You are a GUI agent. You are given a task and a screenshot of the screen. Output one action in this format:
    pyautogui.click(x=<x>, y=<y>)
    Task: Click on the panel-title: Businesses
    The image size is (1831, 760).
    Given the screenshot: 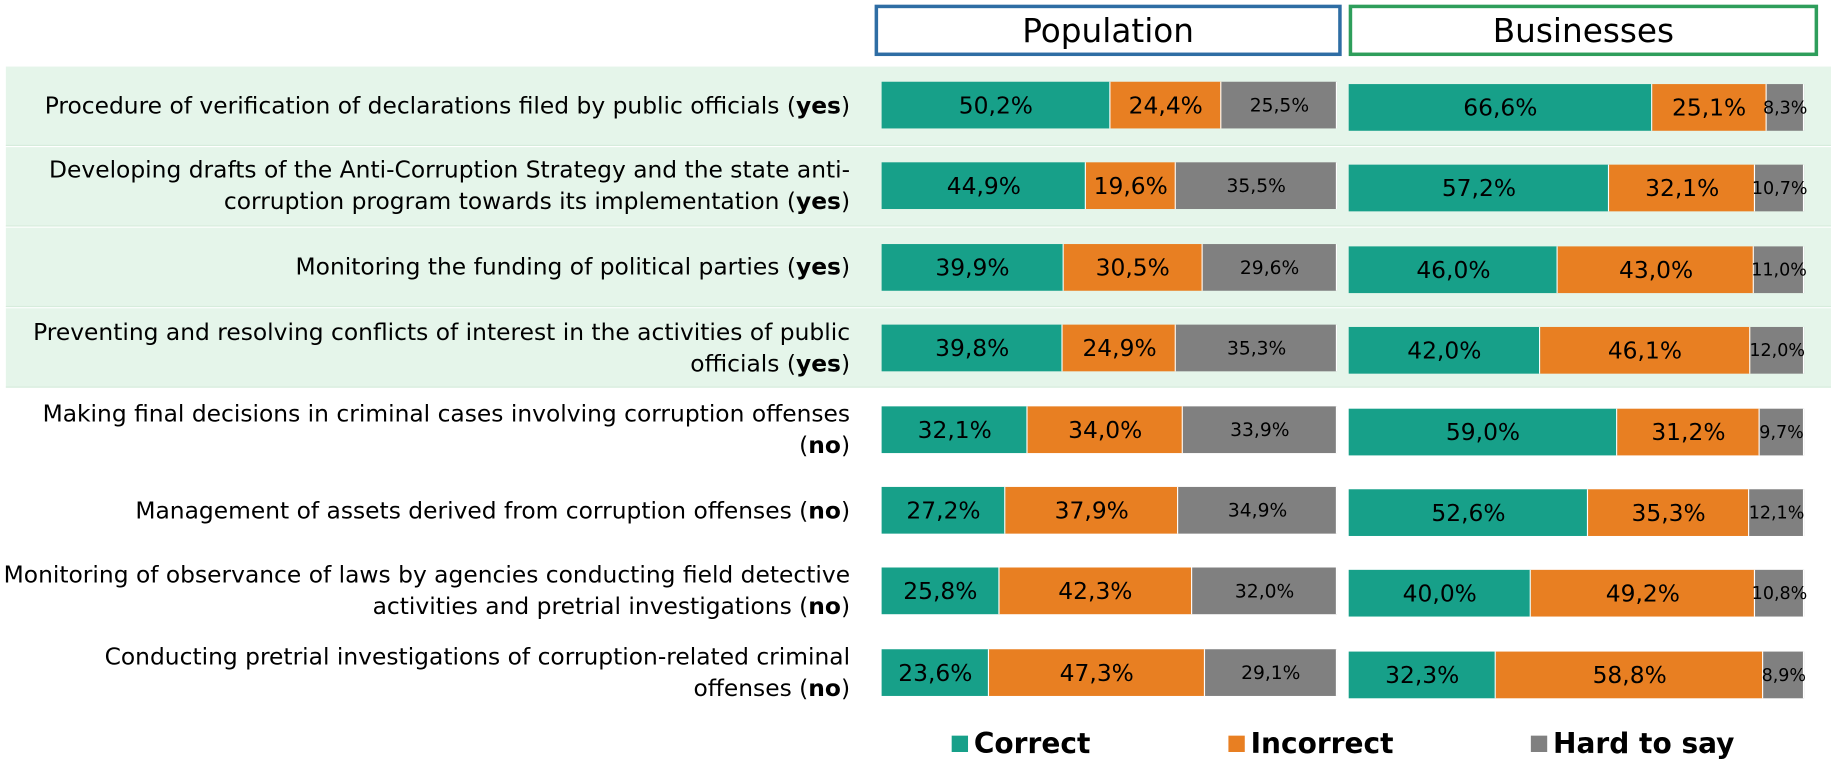 What is the action you would take?
    pyautogui.click(x=1583, y=30)
    